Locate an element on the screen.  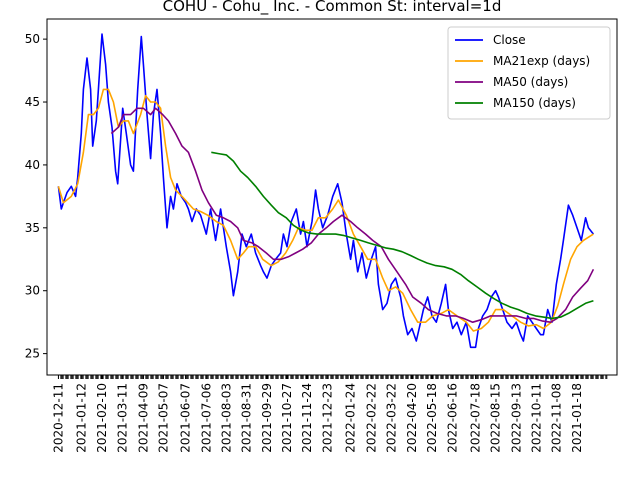
x-tick-label: 2021-12-23 is located at coordinates (328, 418).